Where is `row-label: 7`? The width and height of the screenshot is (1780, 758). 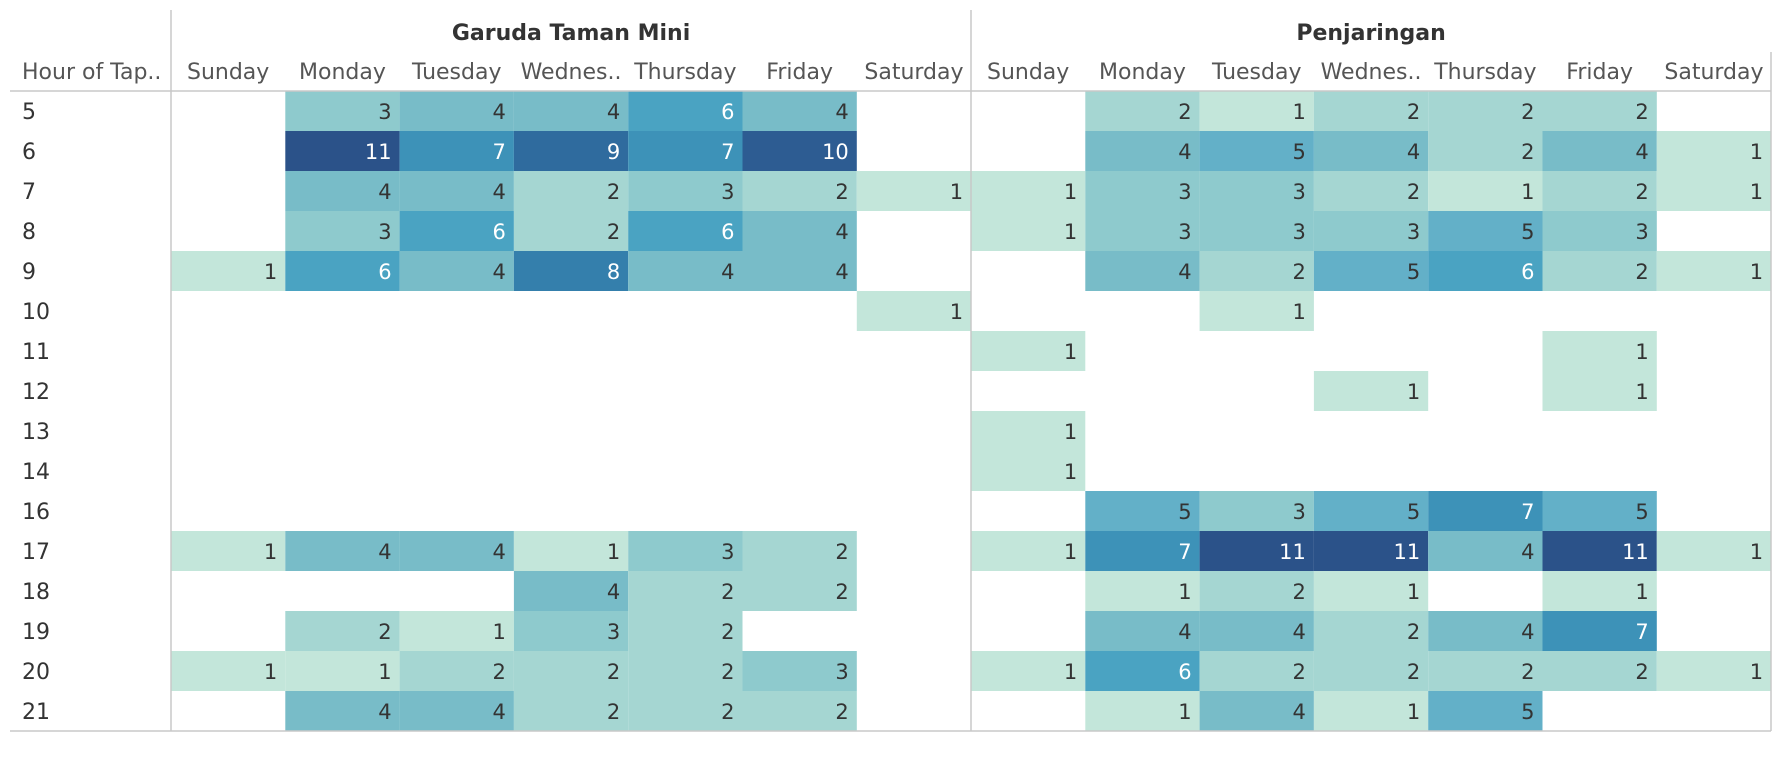 row-label: 7 is located at coordinates (29, 192).